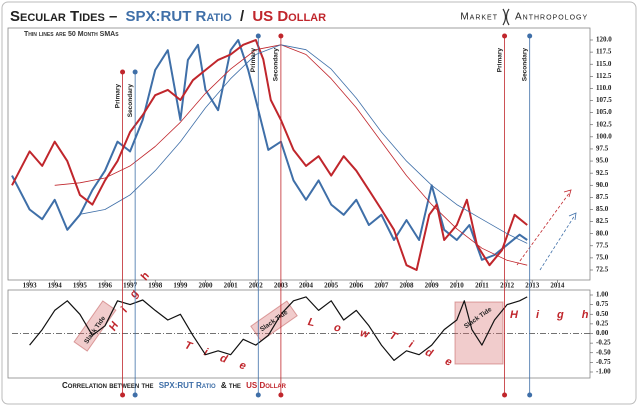 This screenshot has height=408, width=640. What do you see at coordinates (80, 286) in the screenshot?
I see `x-tick-label: 1995` at bounding box center [80, 286].